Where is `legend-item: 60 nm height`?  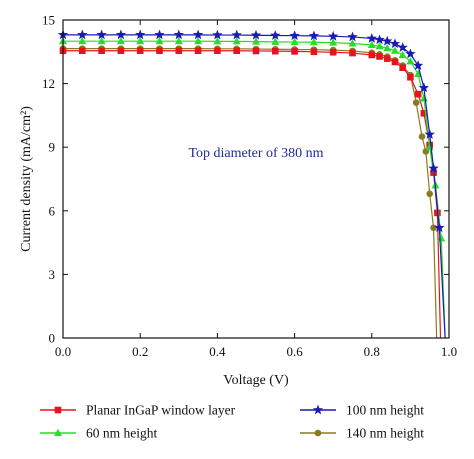 legend-item: 60 nm height is located at coordinates (98, 433).